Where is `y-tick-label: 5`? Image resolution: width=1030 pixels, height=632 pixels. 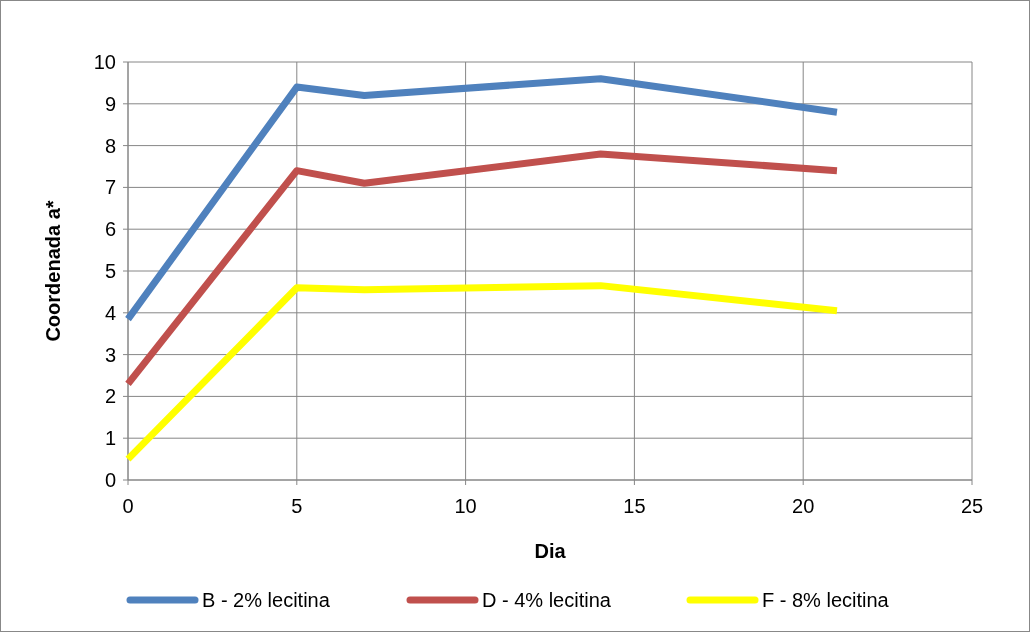 y-tick-label: 5 is located at coordinates (110, 271).